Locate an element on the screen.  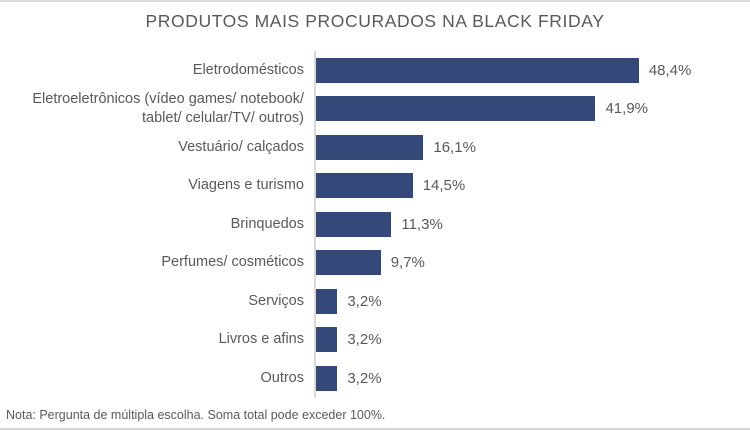
category-label: Outros is located at coordinates (282, 377).